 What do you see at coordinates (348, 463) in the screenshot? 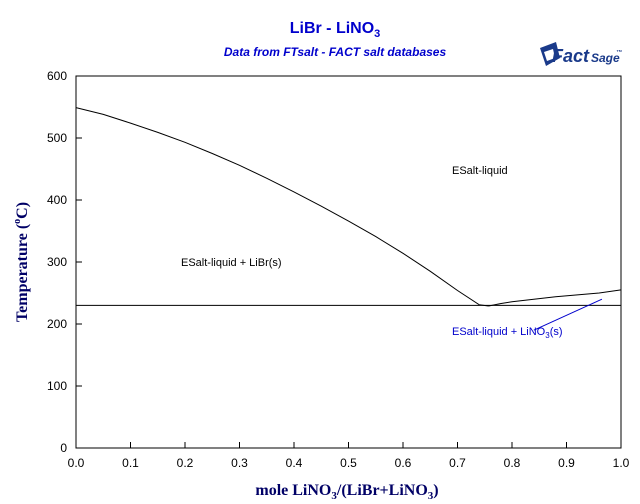
I see `x-tick-label: 0.5` at bounding box center [348, 463].